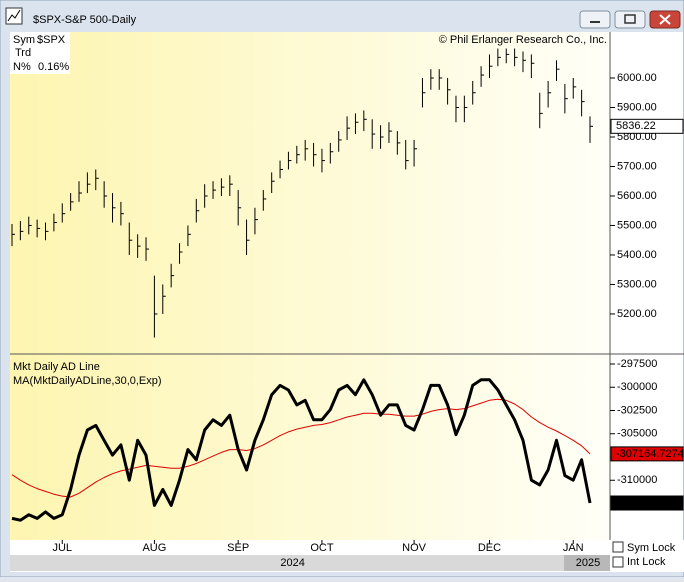 This screenshot has height=582, width=684. What do you see at coordinates (573, 548) in the screenshot?
I see `x-tick-label: JAN` at bounding box center [573, 548].